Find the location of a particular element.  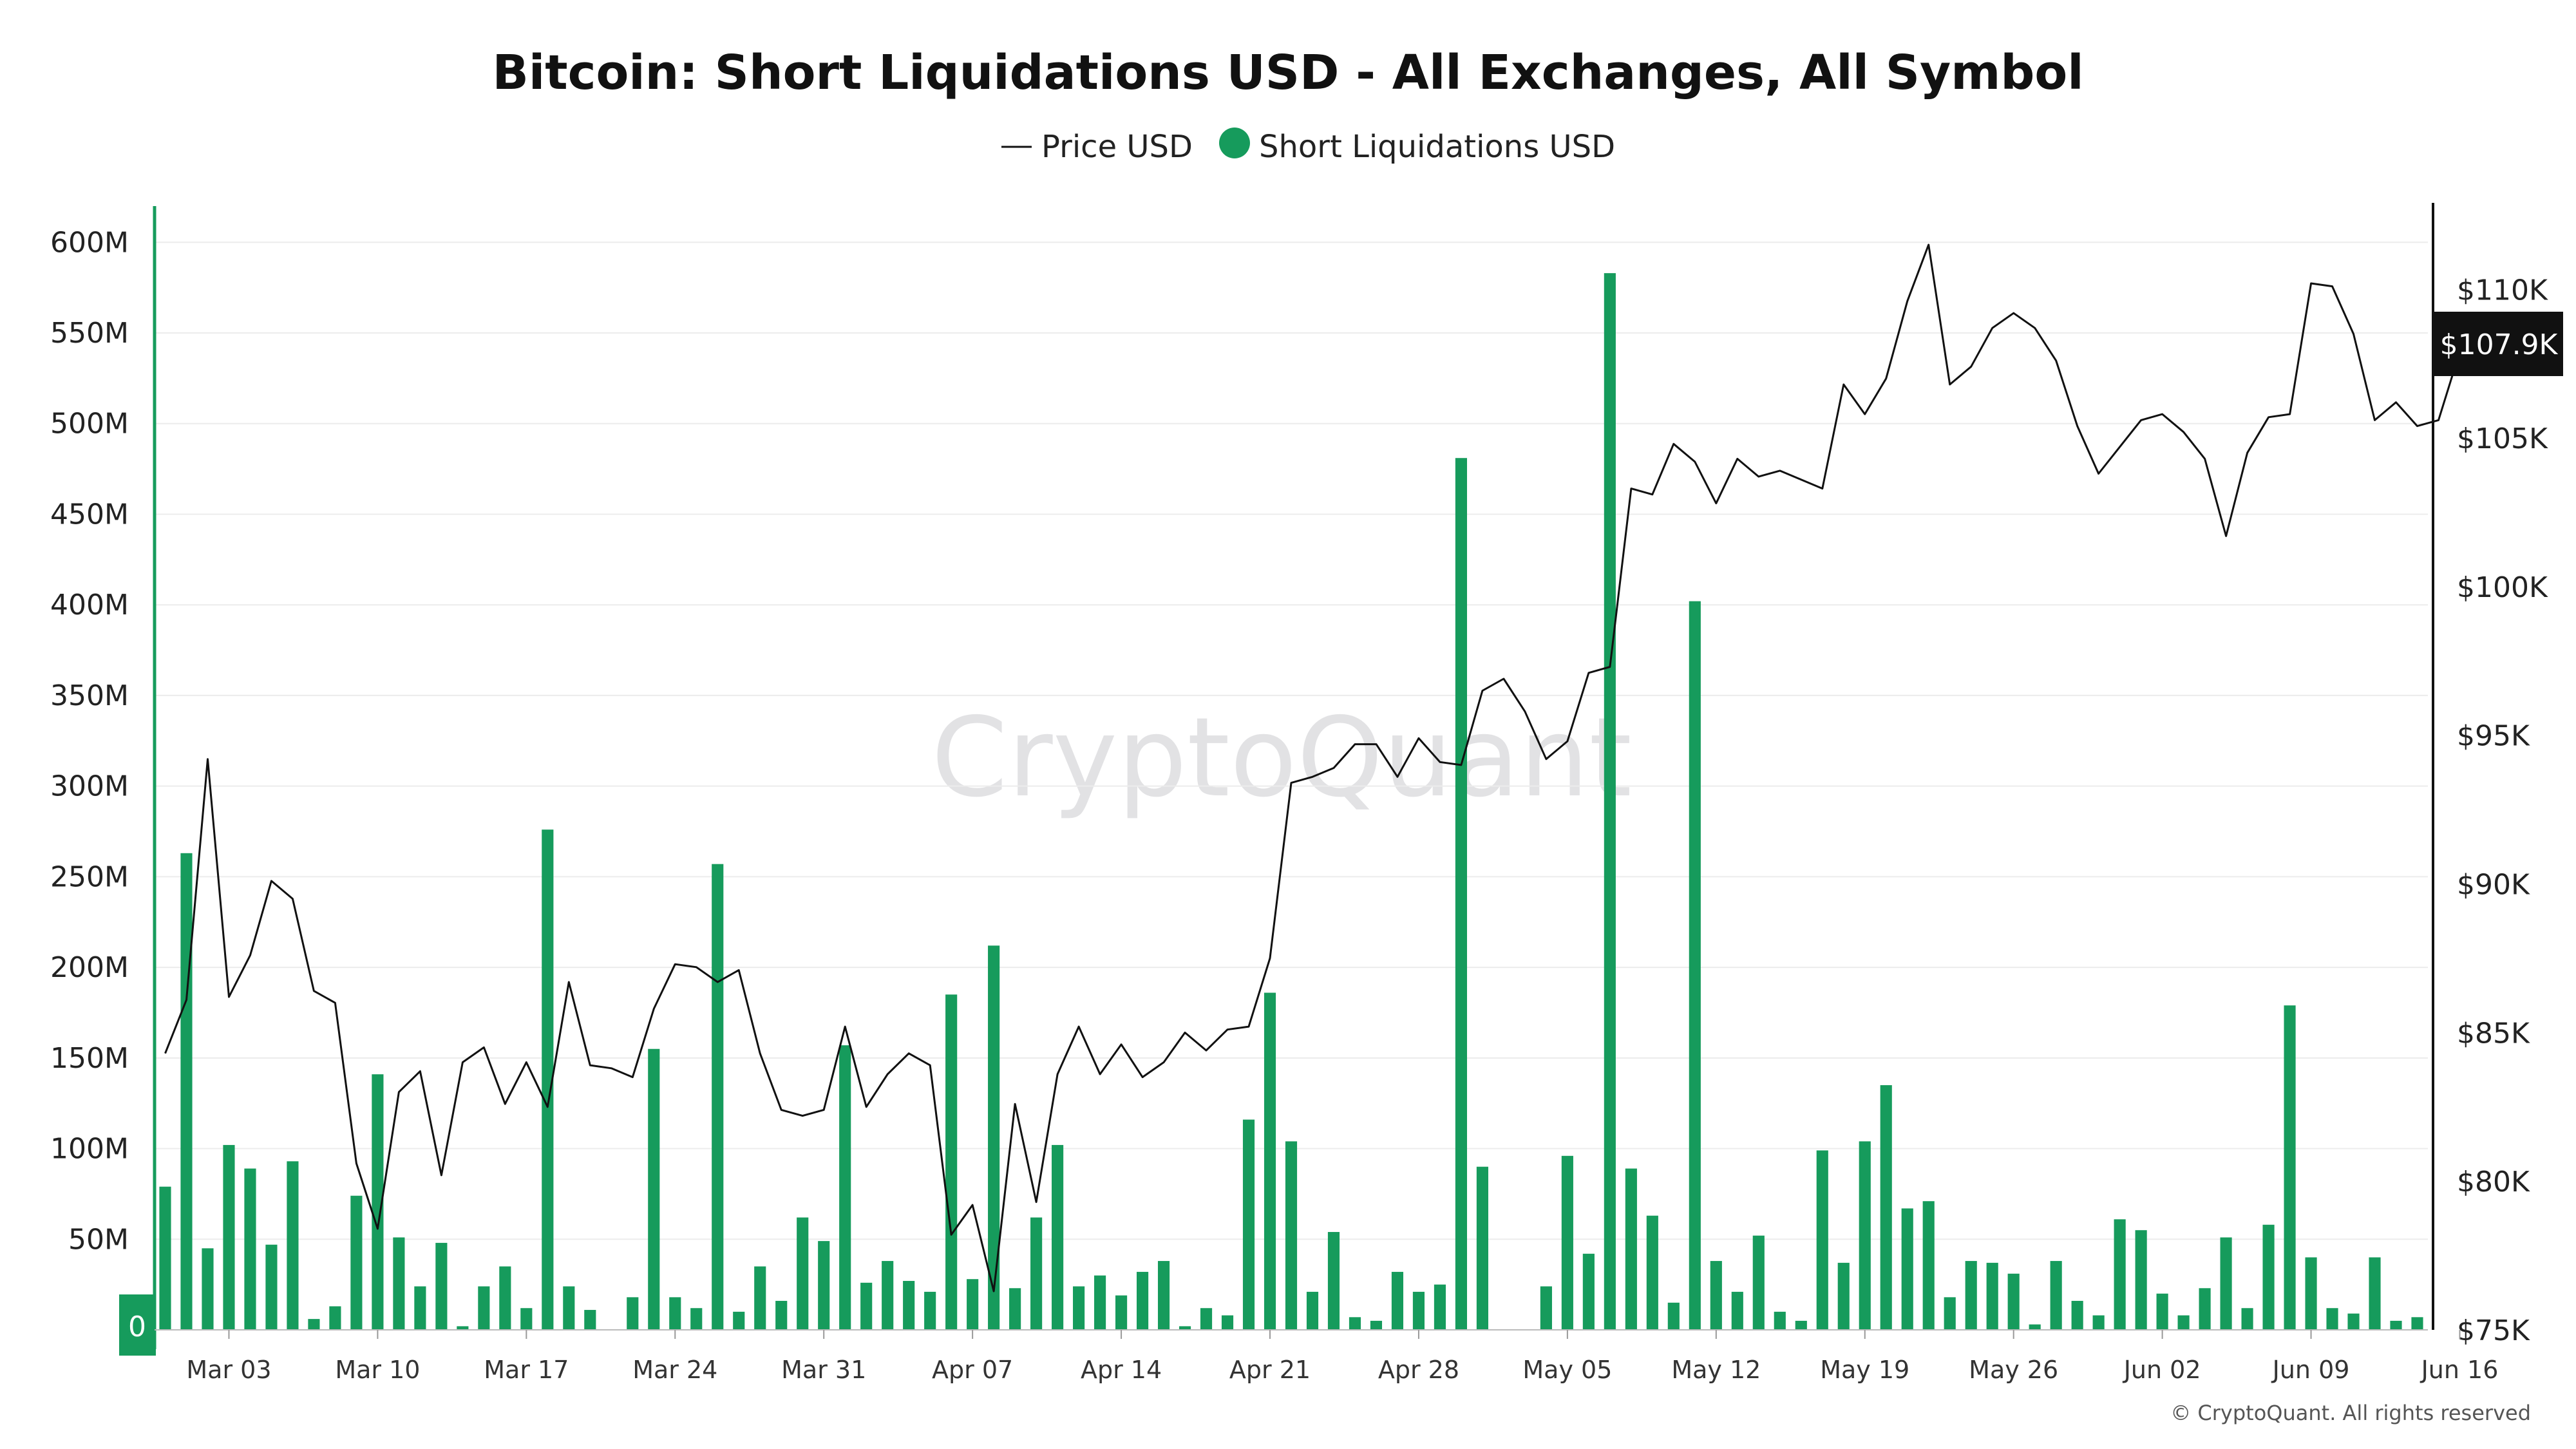

last-price-badge-text: $107.9K is located at coordinates (2499, 345).